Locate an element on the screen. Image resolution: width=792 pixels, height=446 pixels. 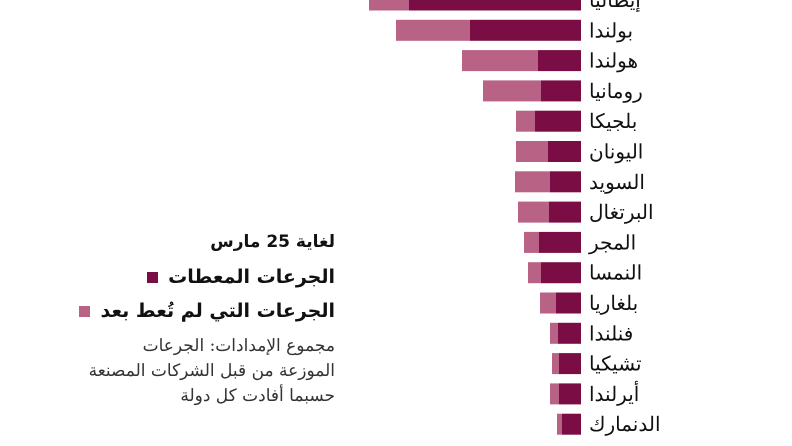
footnote-line-2: الموزعة من قبل الشركات المصنعة is located at coordinates (211, 371).